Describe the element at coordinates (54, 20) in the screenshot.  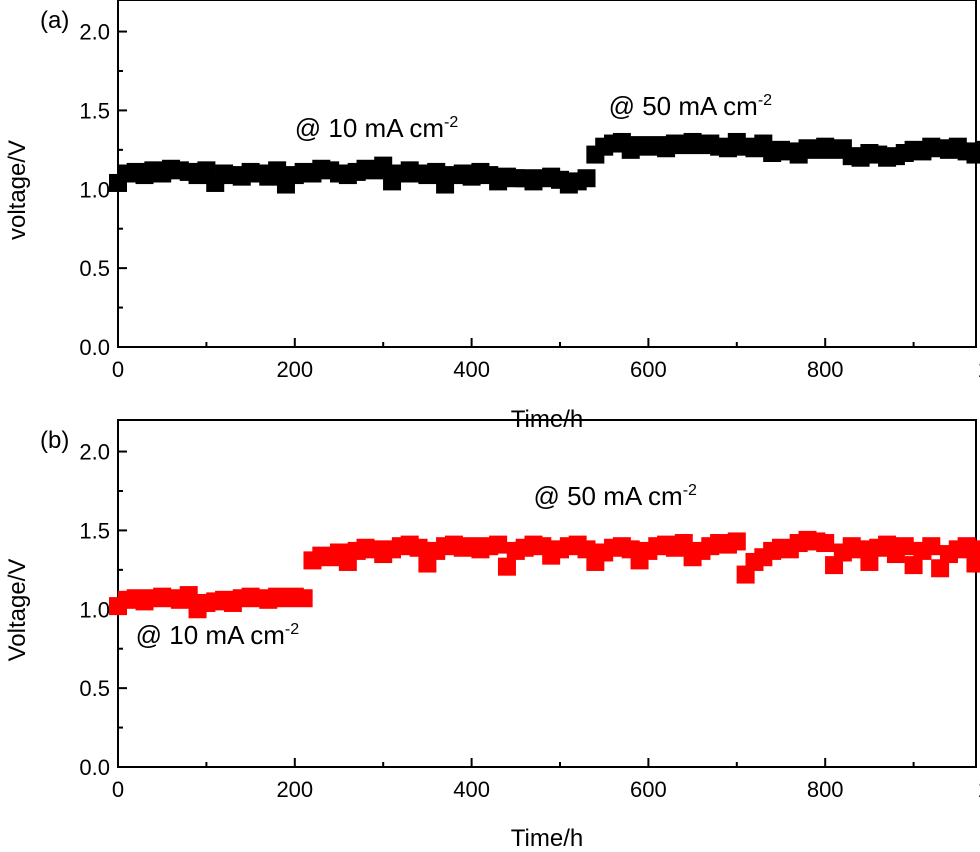
I see `panel-label: (a)` at that location.